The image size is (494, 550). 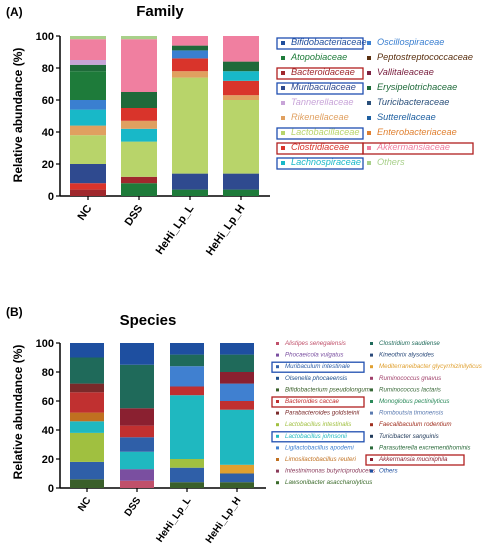 What do you see at coordinates (323, 72) in the screenshot?
I see `legend-label: Bacteroidaceae` at bounding box center [323, 72].